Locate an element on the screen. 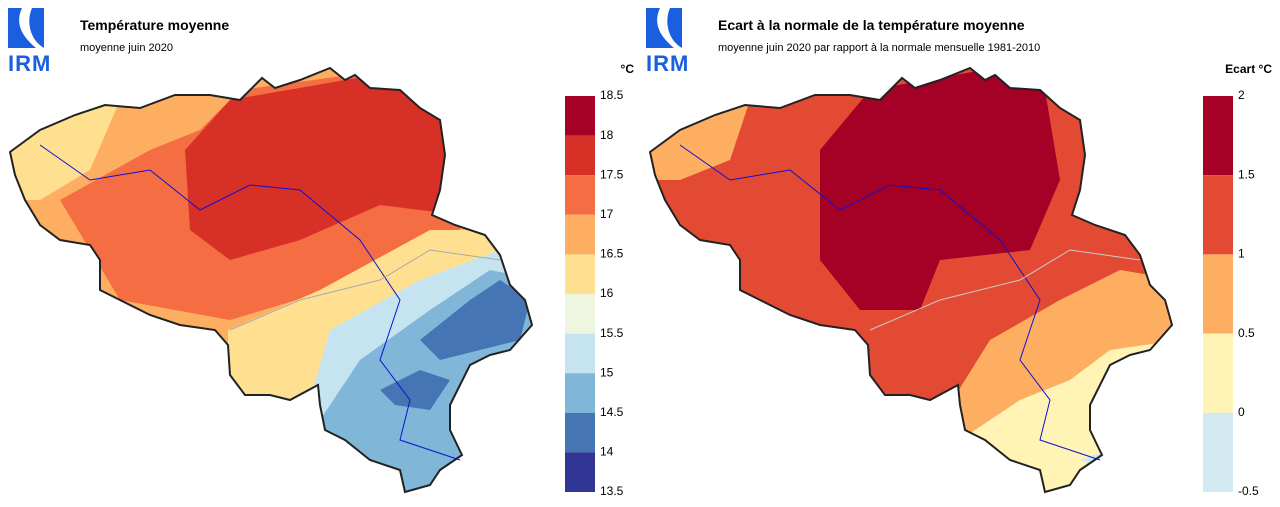 The height and width of the screenshot is (507, 1280). legend-tick-label: 2 is located at coordinates (1241, 95).